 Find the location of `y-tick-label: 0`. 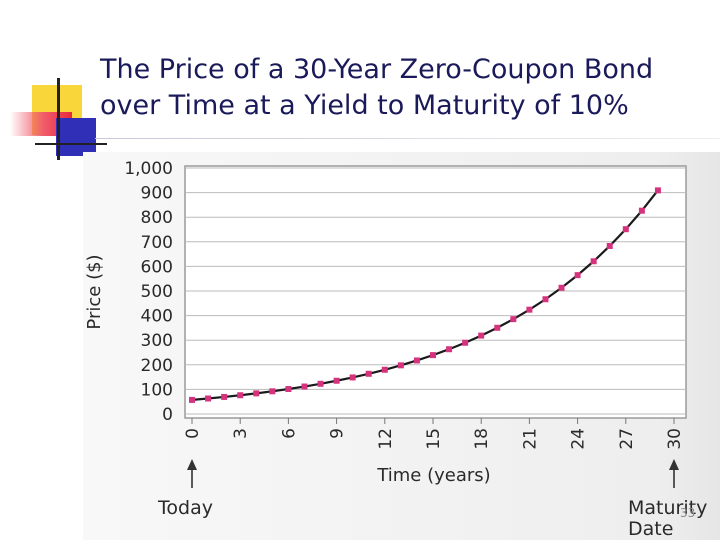

y-tick-label: 0 is located at coordinates (167, 415).